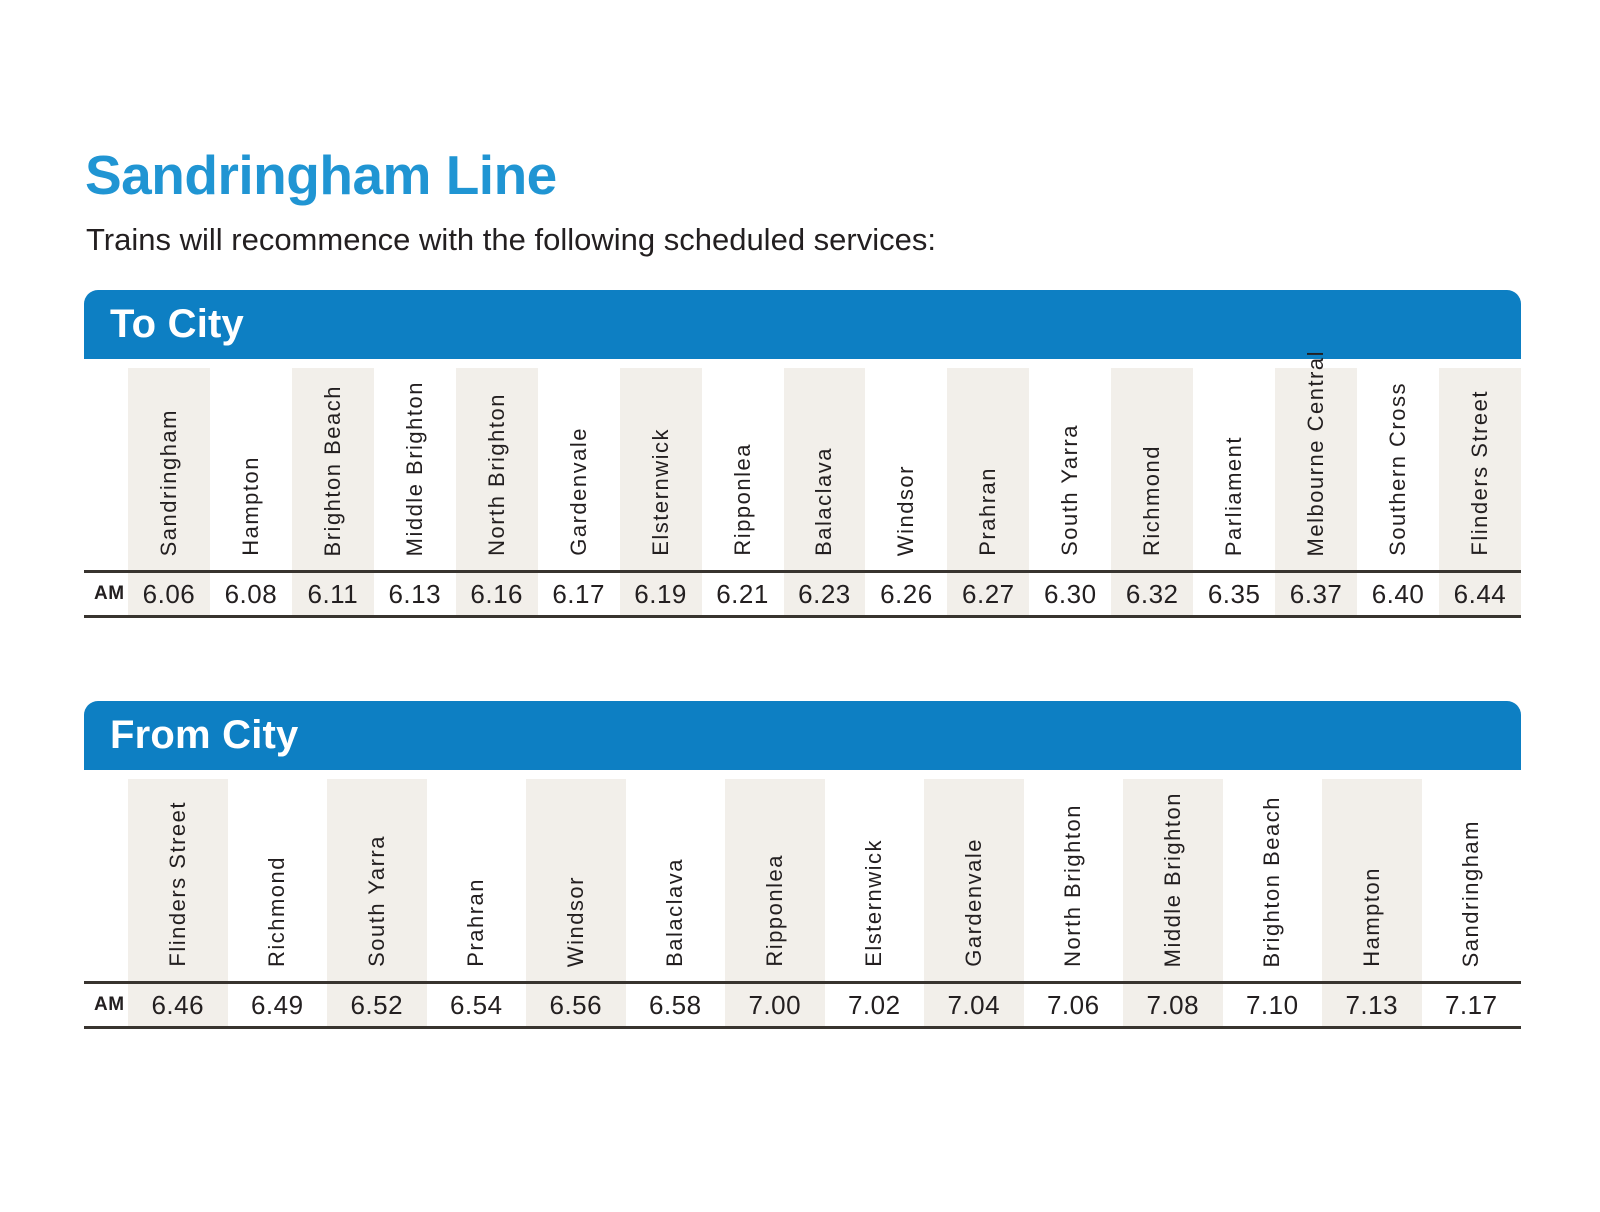 This screenshot has height=1212, width=1600. I want to click on time-cell: 6.54, so click(476, 1004).